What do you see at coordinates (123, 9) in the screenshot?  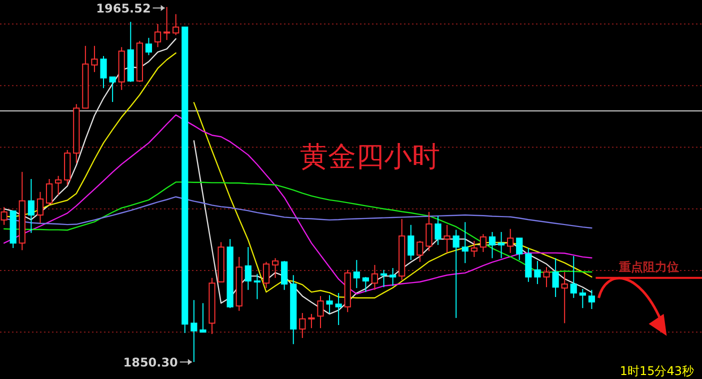 I see `annotation: 1965.52` at bounding box center [123, 9].